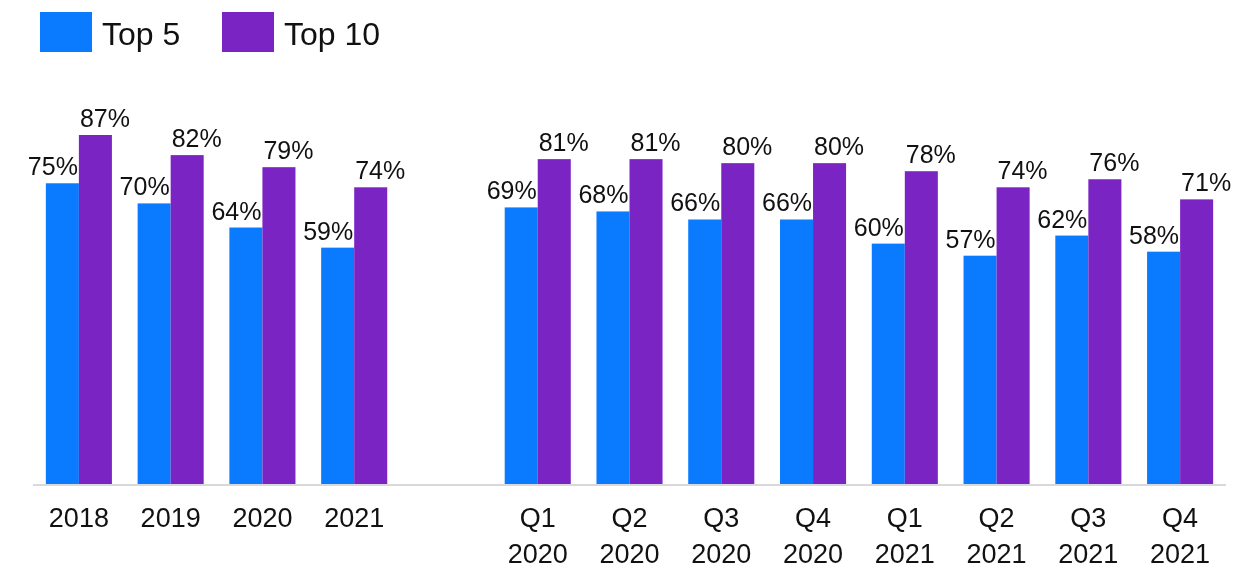  Describe the element at coordinates (104, 118) in the screenshot. I see `data-label: 87%` at that location.